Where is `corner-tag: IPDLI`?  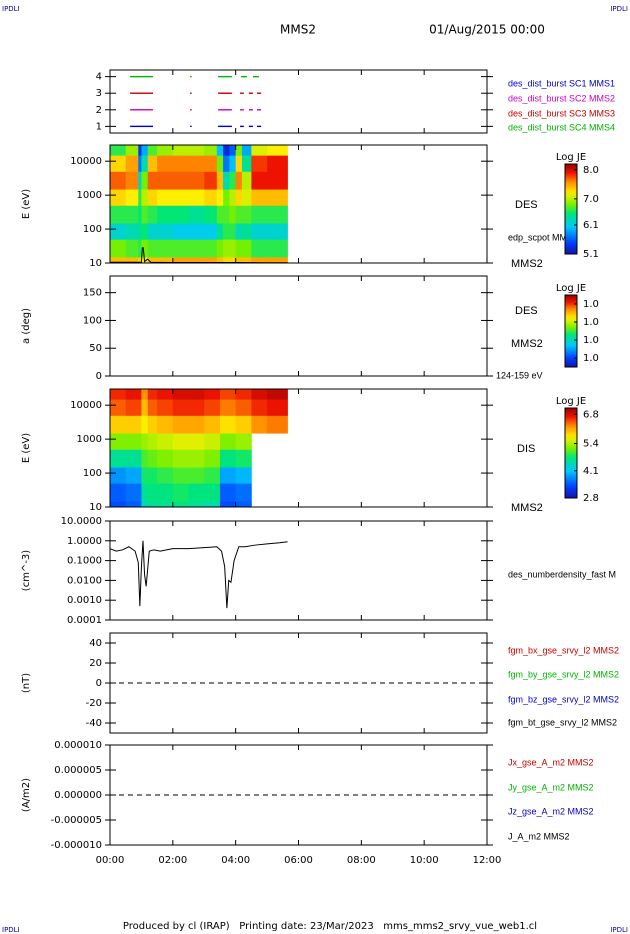 corner-tag: IPDLI is located at coordinates (11, 930).